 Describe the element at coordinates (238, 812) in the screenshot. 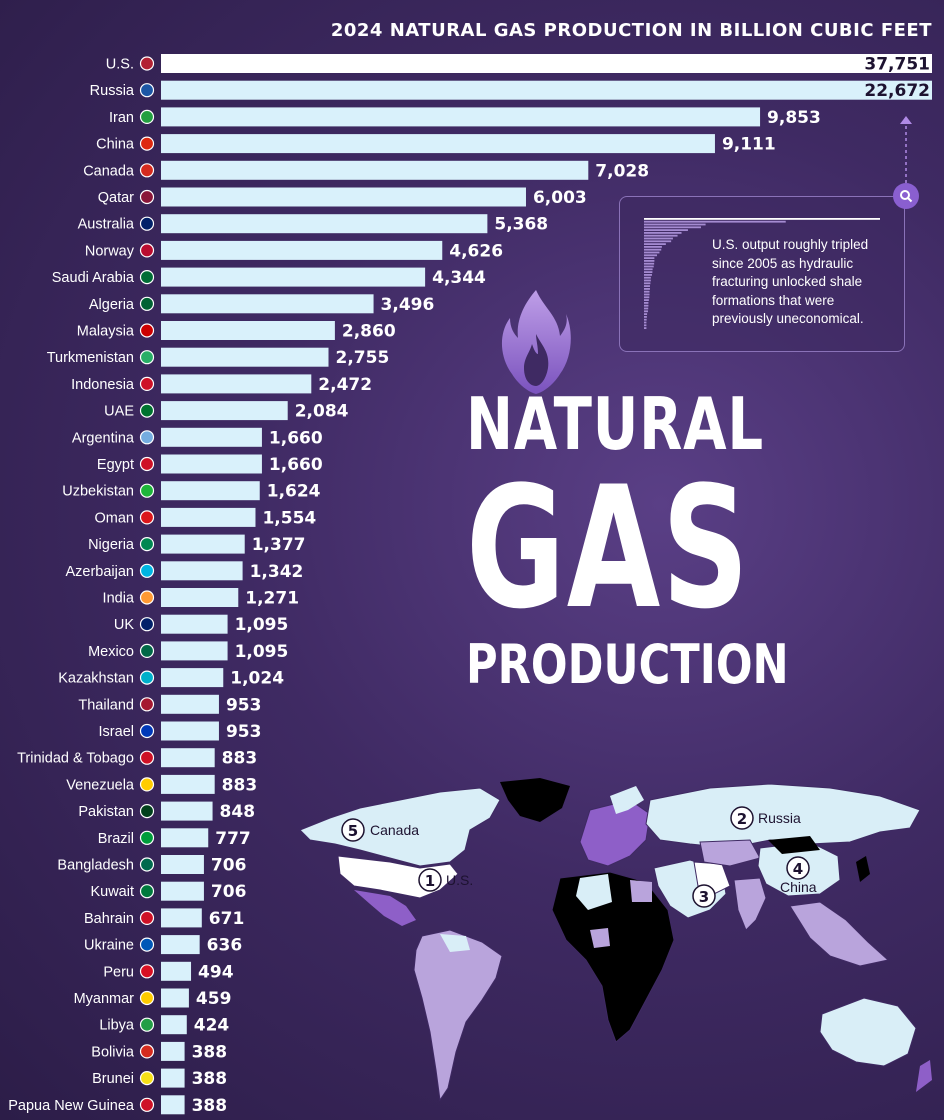

I see `value-label: 848` at that location.